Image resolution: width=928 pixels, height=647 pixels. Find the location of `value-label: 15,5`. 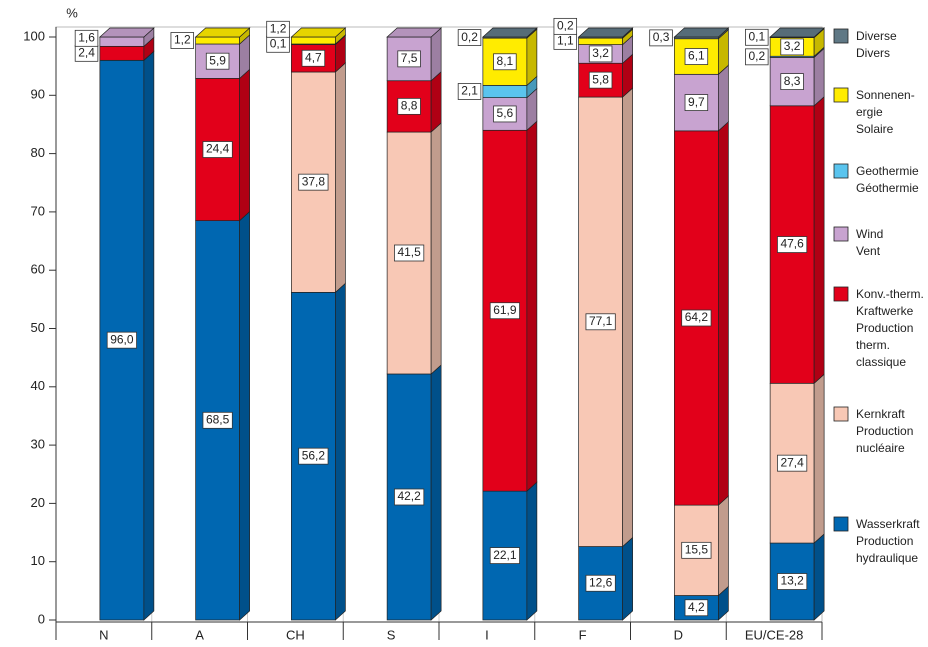

value-label: 15,5 is located at coordinates (697, 550).